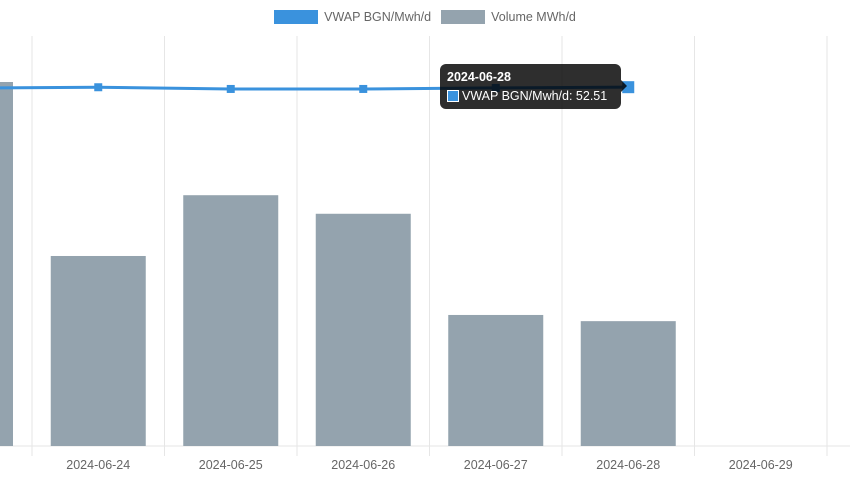 Image resolution: width=850 pixels, height=480 pixels. I want to click on tooltip: 2024-06-28 VWAP BGN/Mwh/d: 52.51, so click(530, 86).